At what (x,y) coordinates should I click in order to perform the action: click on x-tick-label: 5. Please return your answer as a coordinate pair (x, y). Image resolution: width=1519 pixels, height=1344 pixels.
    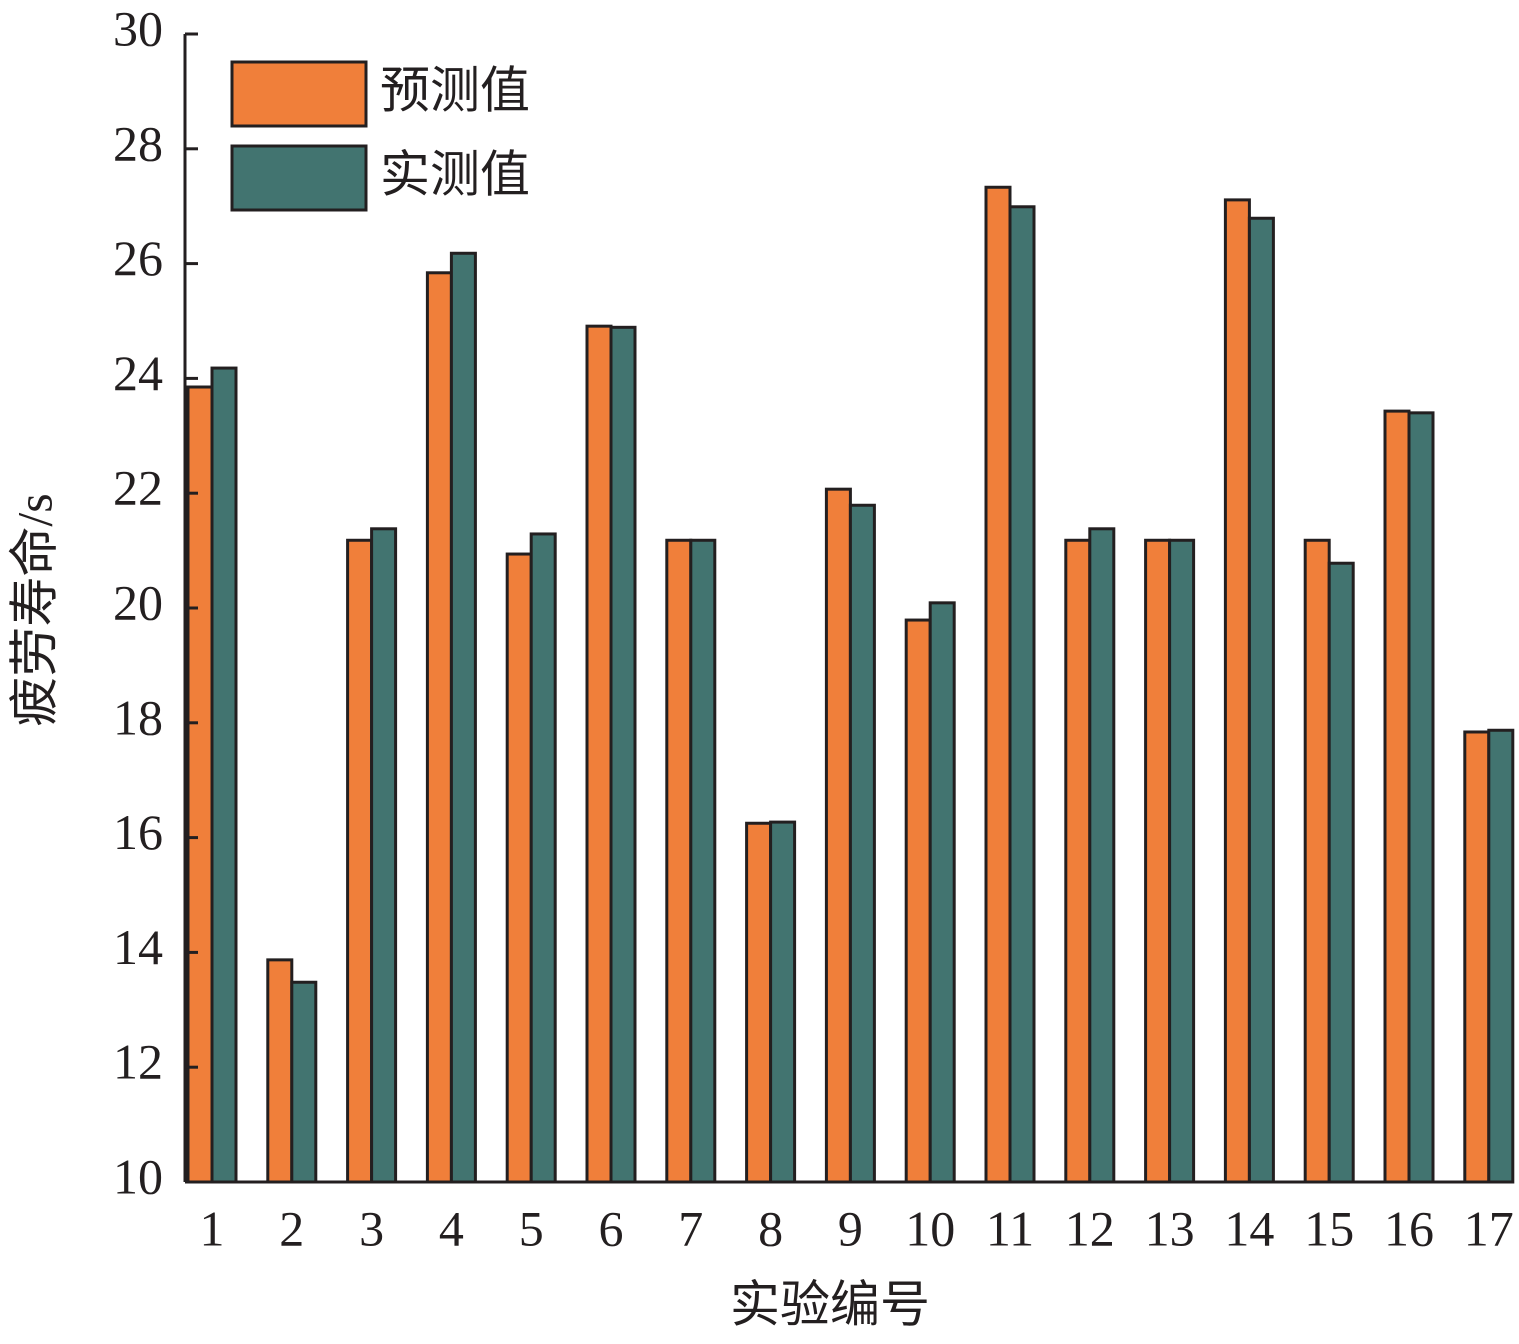
    Looking at the image, I should click on (531, 1228).